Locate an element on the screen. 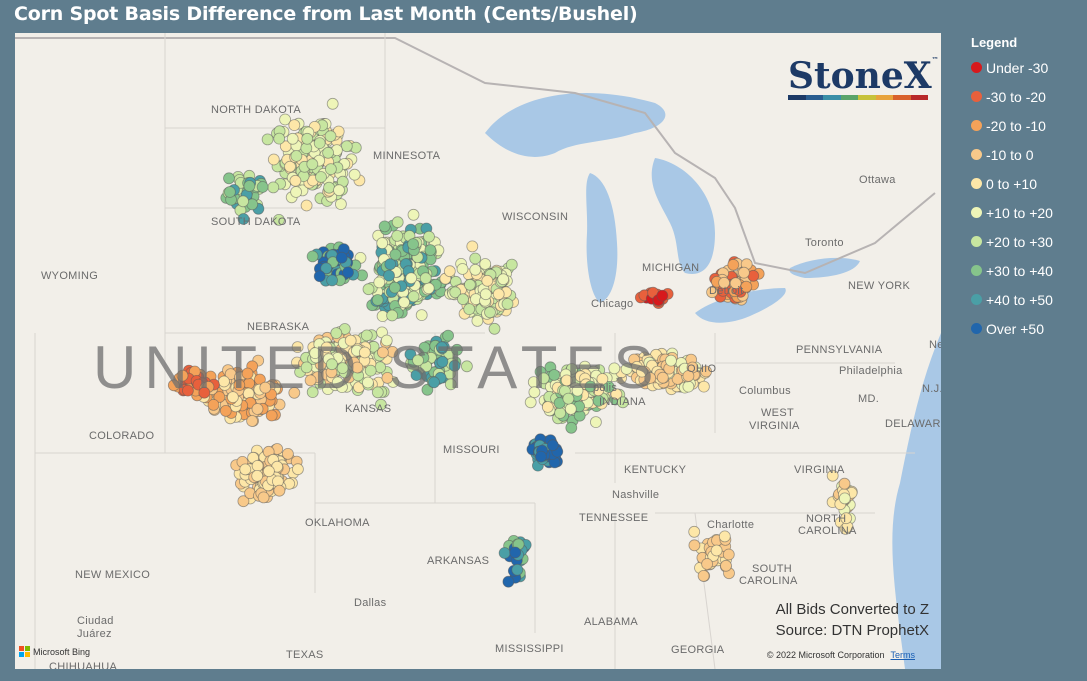 Image resolution: width=1087 pixels, height=681 pixels. legend-item: +40 to +50 is located at coordinates (1027, 299).